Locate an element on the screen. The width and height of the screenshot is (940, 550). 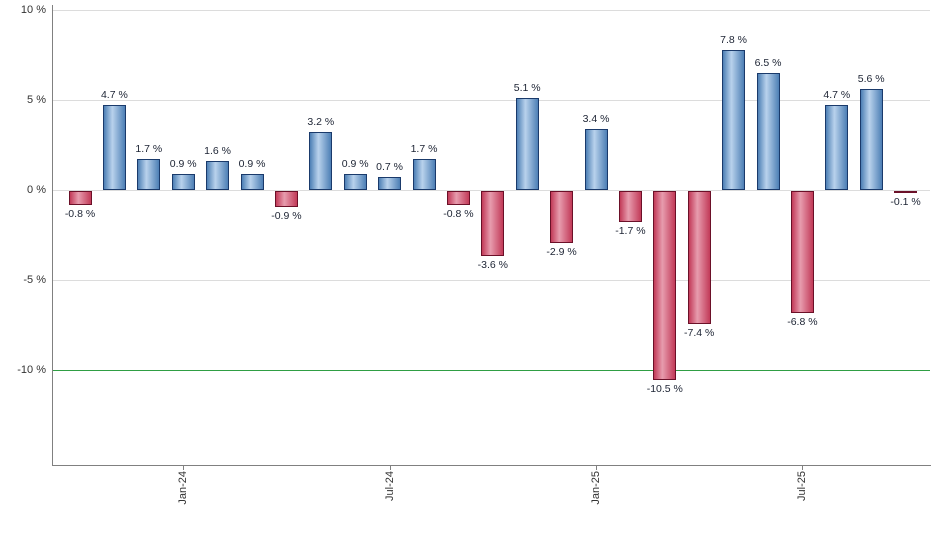
bar-value-label: -1.7 % is located at coordinates (630, 230).